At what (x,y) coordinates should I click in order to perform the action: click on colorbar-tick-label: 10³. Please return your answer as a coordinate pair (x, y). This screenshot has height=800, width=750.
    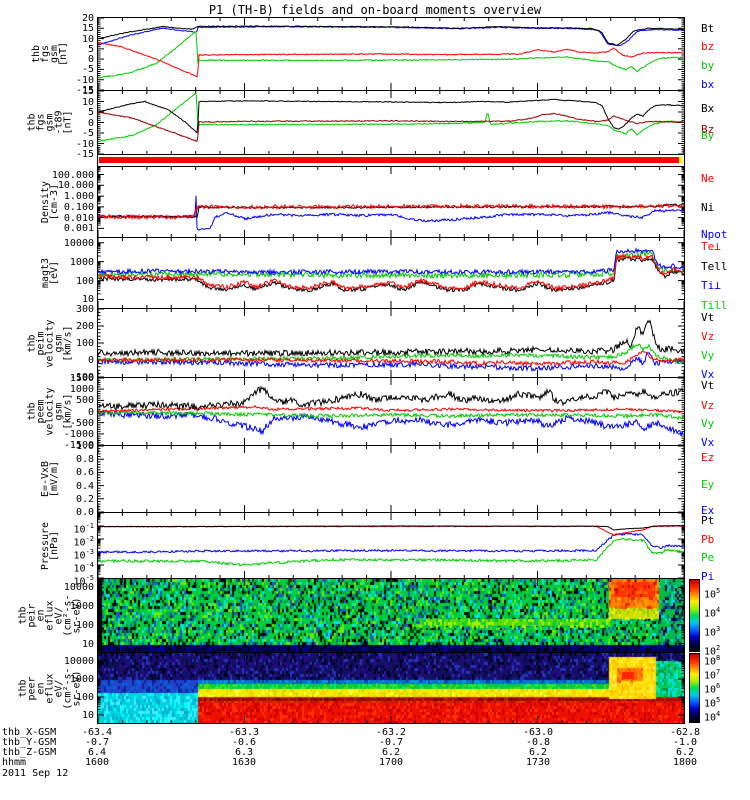
    Looking at the image, I should click on (712, 632).